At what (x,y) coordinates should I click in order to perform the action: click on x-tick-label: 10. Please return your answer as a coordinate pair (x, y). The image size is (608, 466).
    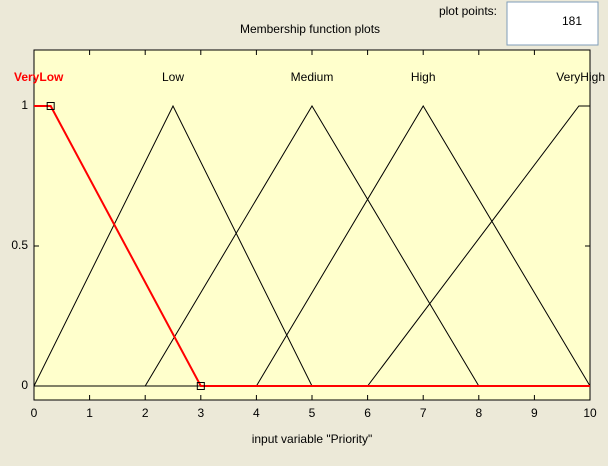
    Looking at the image, I should click on (590, 413).